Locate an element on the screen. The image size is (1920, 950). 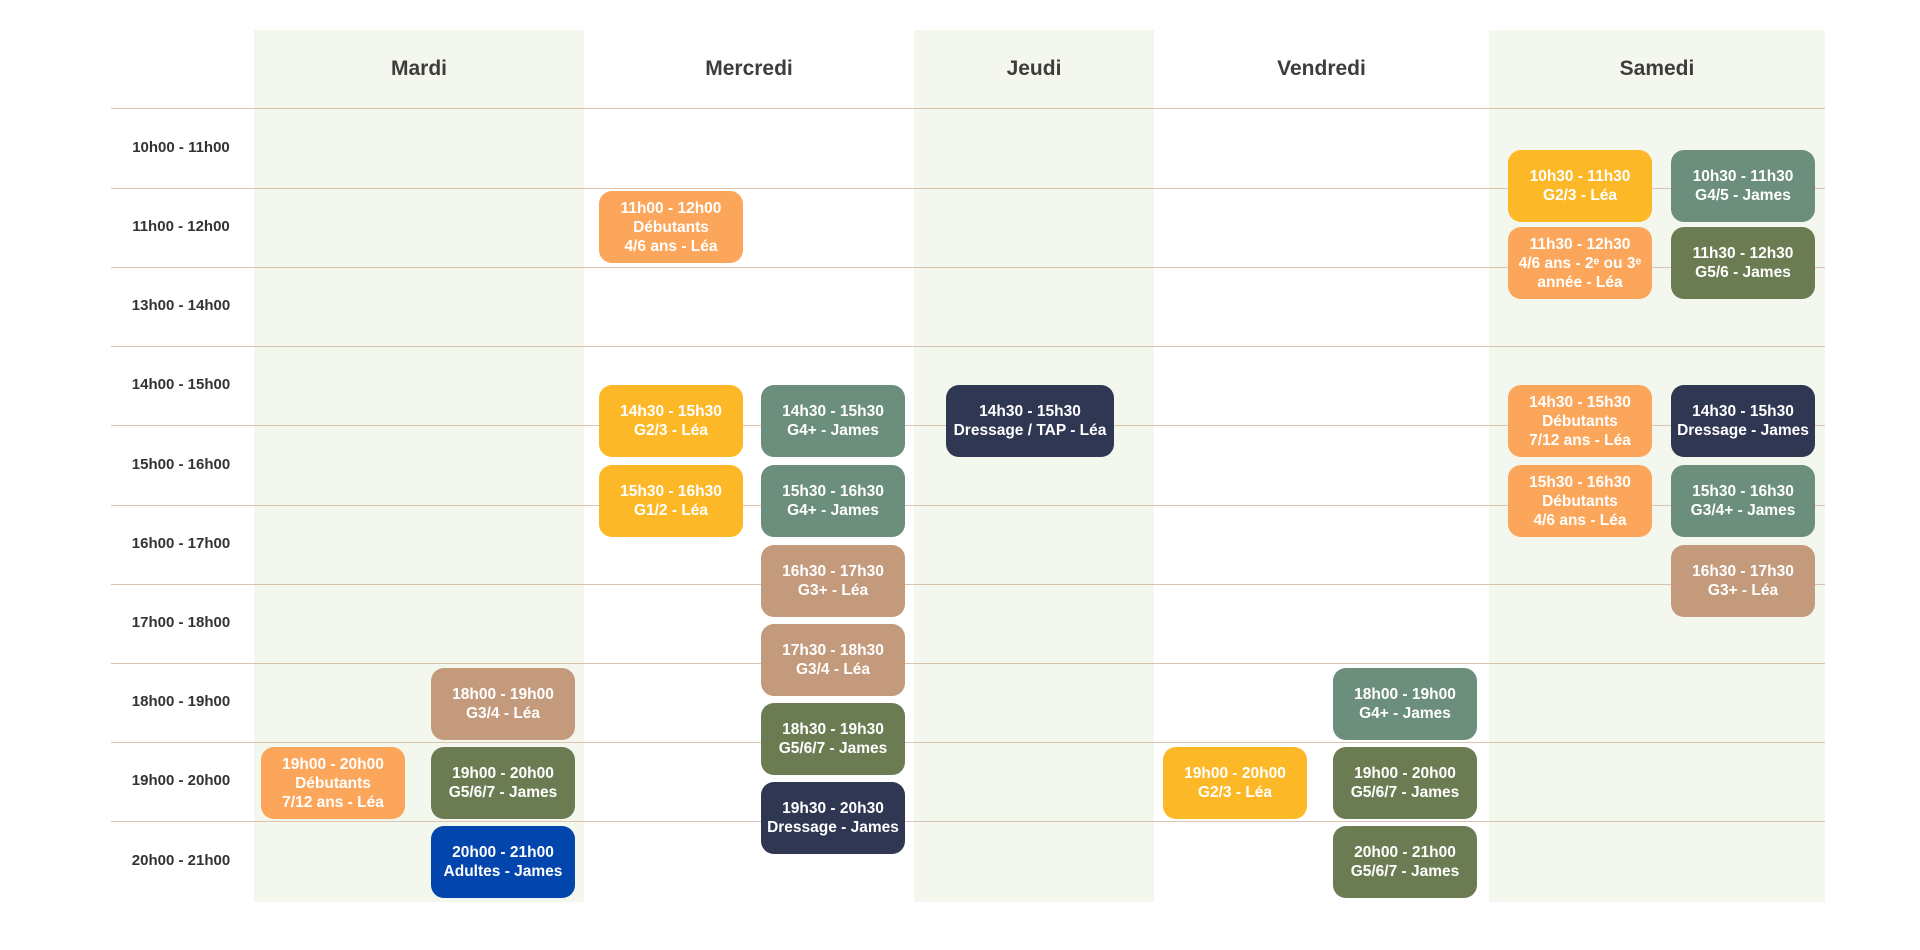
class-slot: 14h30 - 15h30 G4+ - James is located at coordinates (833, 421).